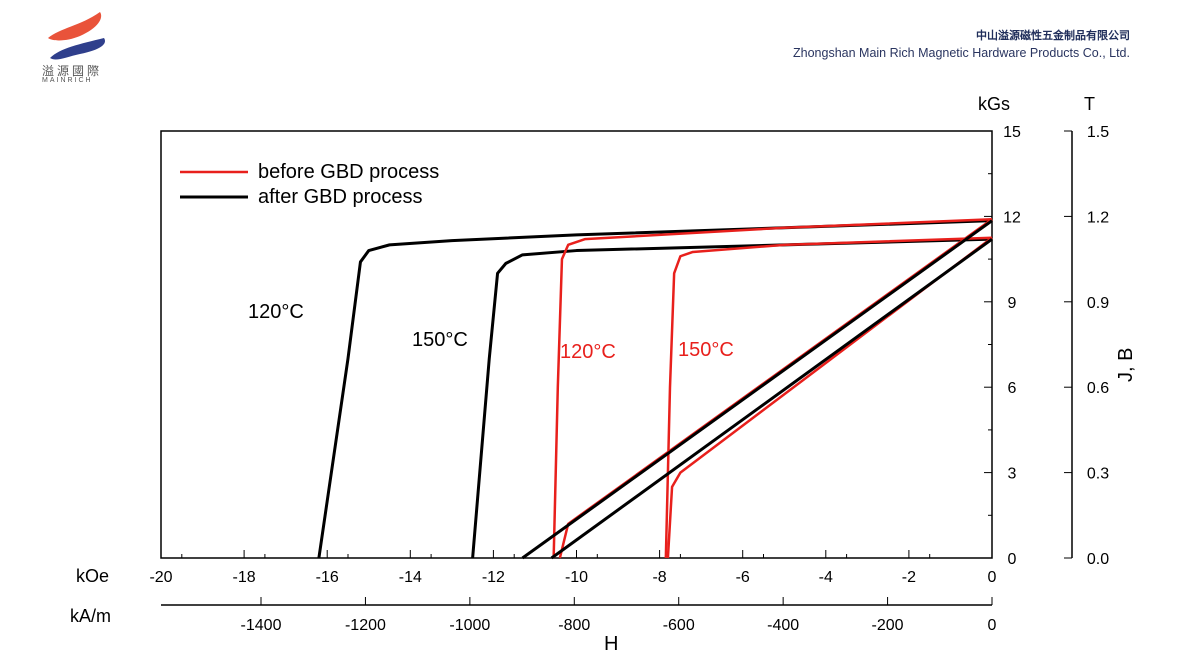 This screenshot has width=1187, height=658. What do you see at coordinates (992, 577) in the screenshot?
I see `x-tick-label: 0` at bounding box center [992, 577].